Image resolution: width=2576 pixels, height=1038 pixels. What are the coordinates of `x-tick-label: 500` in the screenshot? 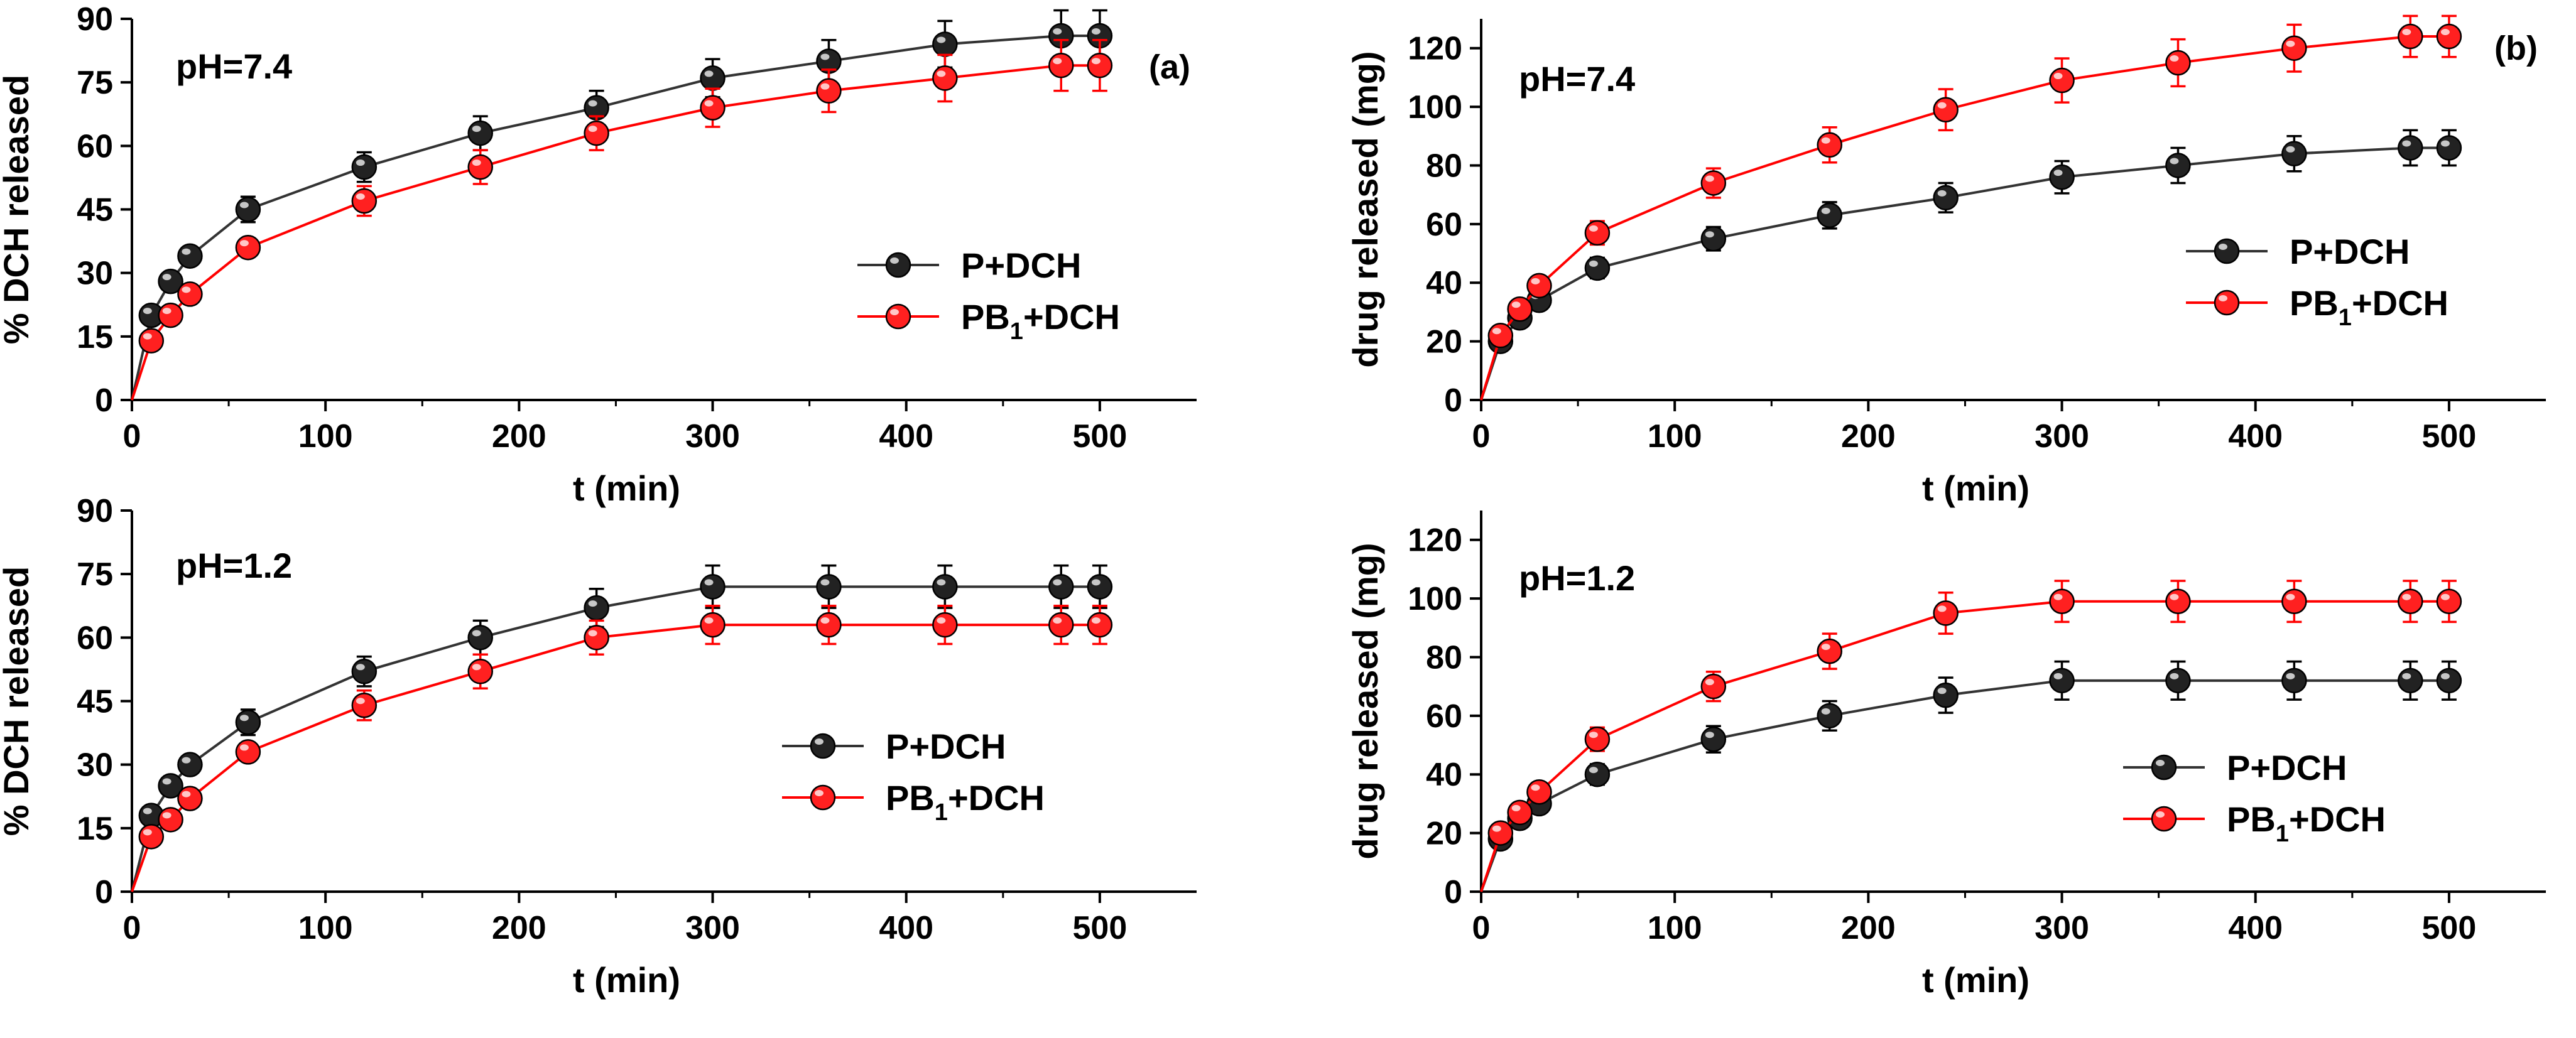 It's located at (2449, 436).